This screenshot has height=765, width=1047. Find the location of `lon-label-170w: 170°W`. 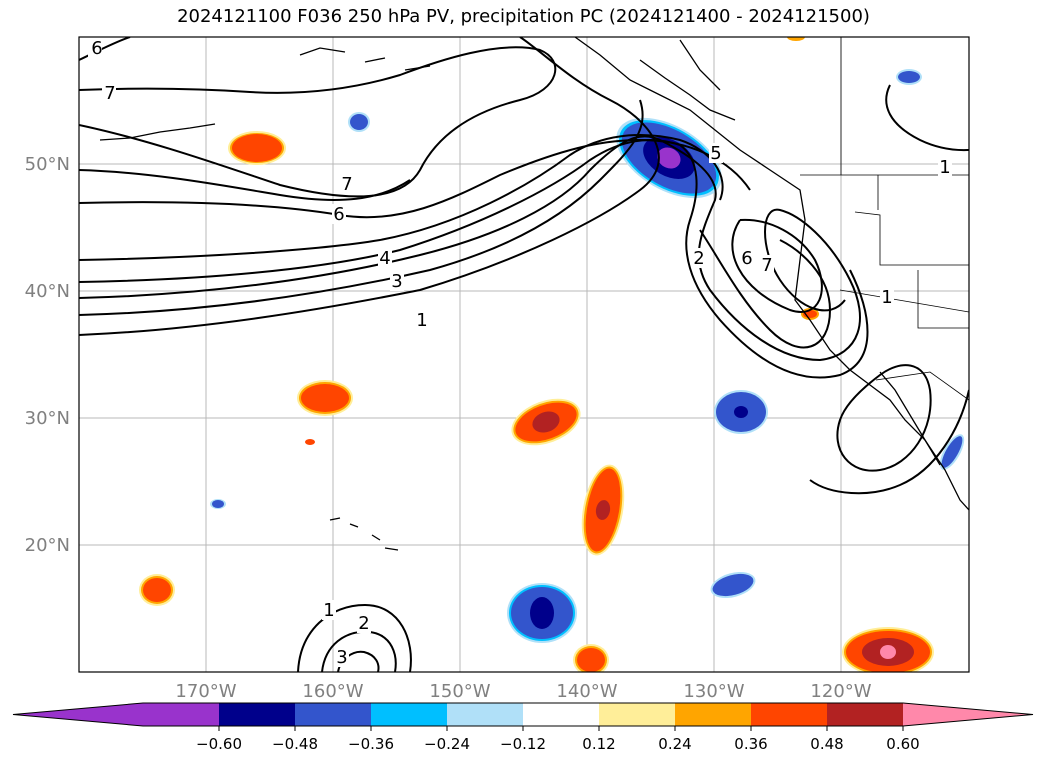

lon-label-170w: 170°W is located at coordinates (205, 691).